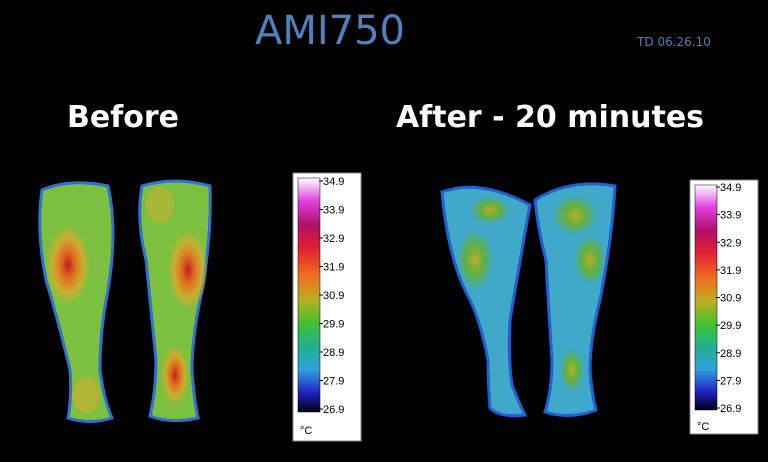 This screenshot has width=768, height=462. Describe the element at coordinates (528, 300) in the screenshot. I see `thermal-image-after` at that location.